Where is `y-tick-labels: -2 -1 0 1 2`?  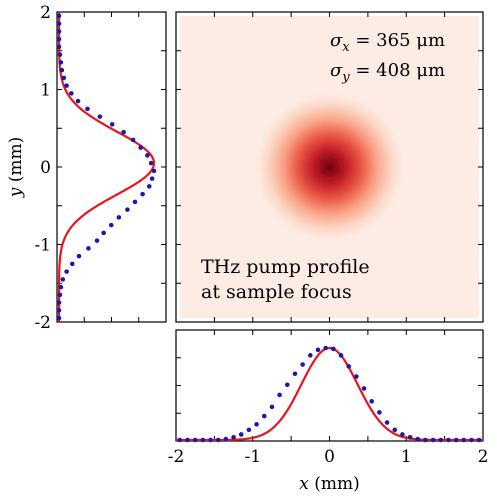 y-tick-labels: -2 -1 0 1 2 is located at coordinates (42, 168).